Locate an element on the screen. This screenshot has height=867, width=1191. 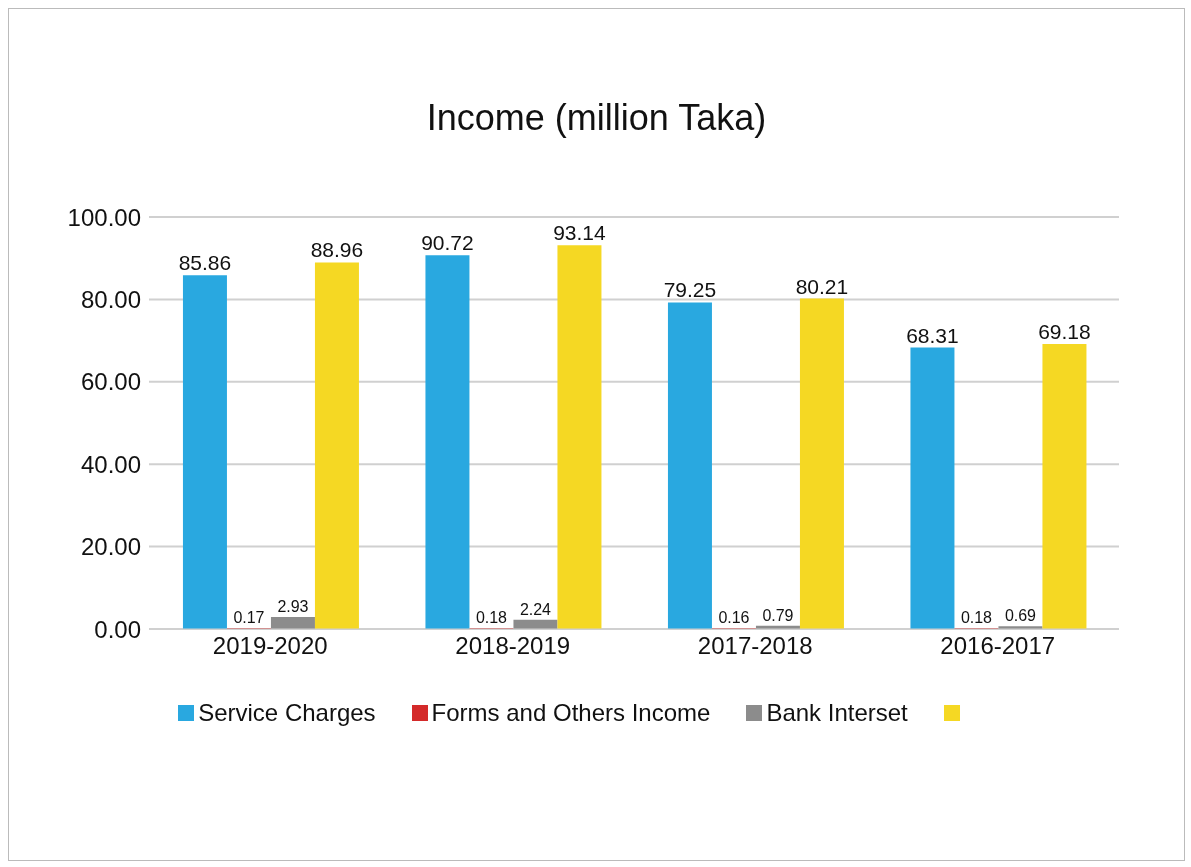
x-tick-label: 2016-2017 is located at coordinates (998, 646).